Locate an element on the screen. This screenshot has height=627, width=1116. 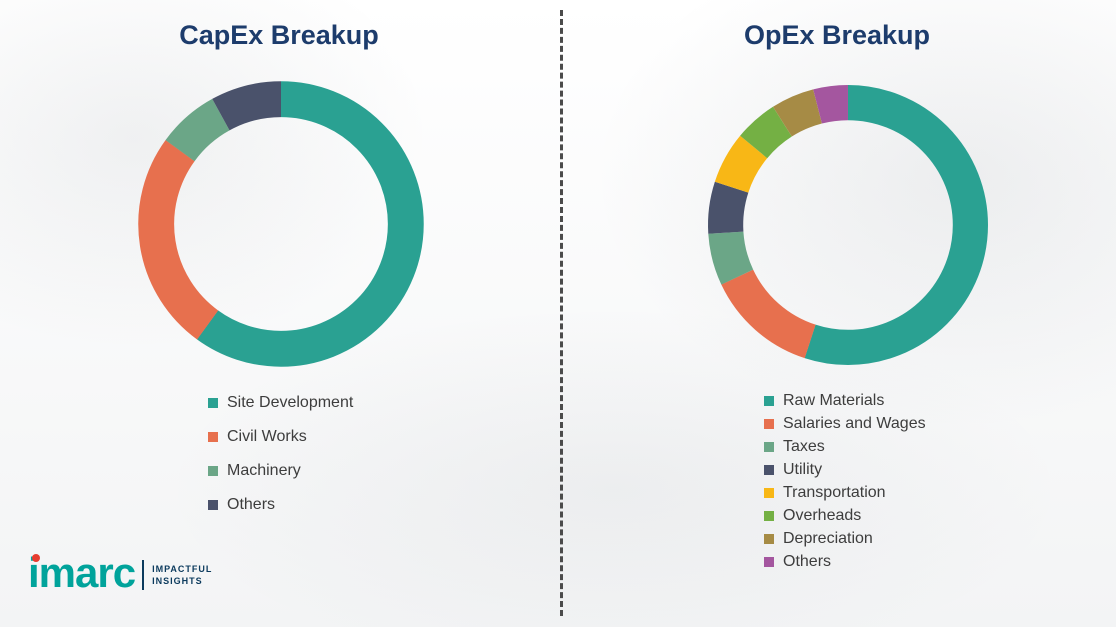
legend-marker-overheads is located at coordinates (769, 516).